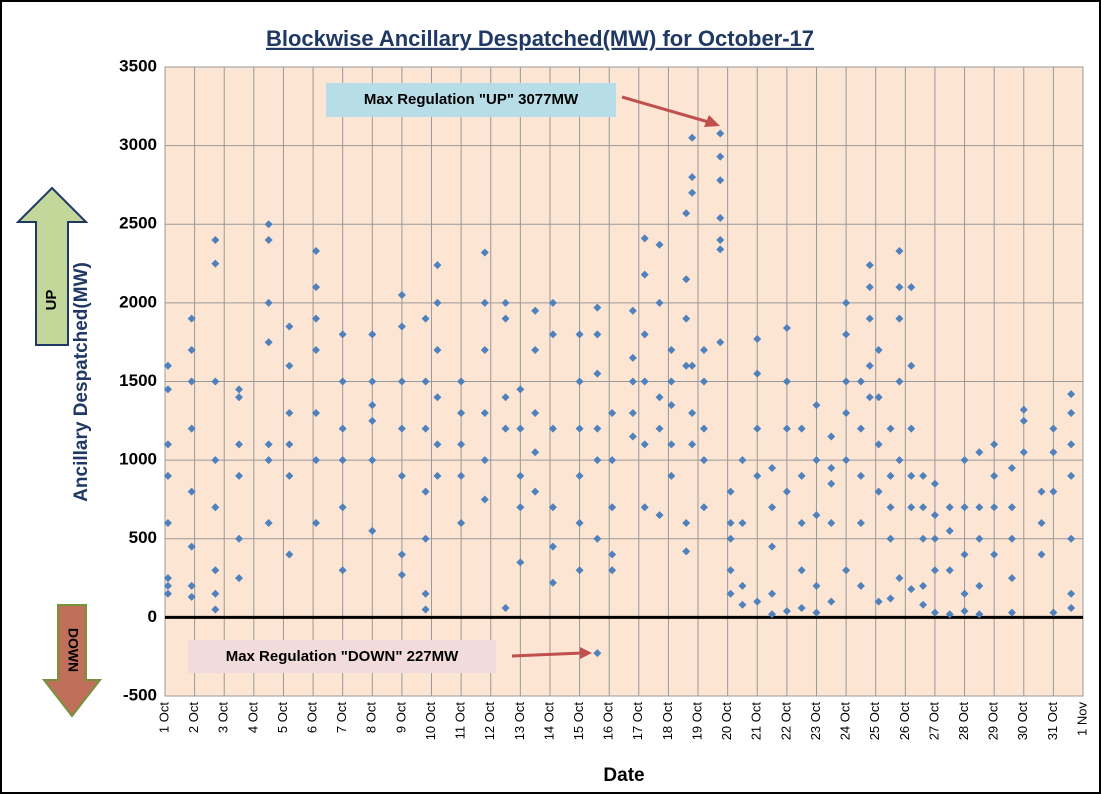 The width and height of the screenshot is (1101, 794). What do you see at coordinates (904, 721) in the screenshot?
I see `x-tick-label: 26 Oct` at bounding box center [904, 721].